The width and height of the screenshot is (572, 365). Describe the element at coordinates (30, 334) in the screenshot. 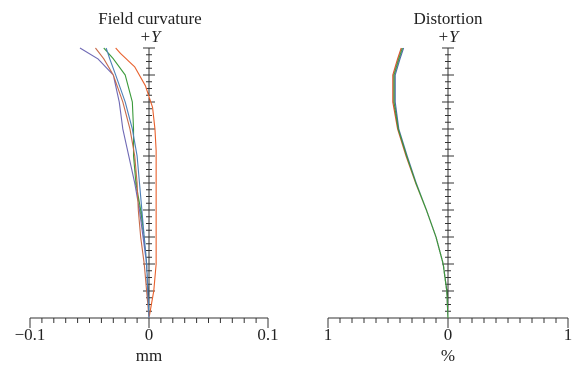

I see `field-curvature-xtick-left: −0.1` at that location.